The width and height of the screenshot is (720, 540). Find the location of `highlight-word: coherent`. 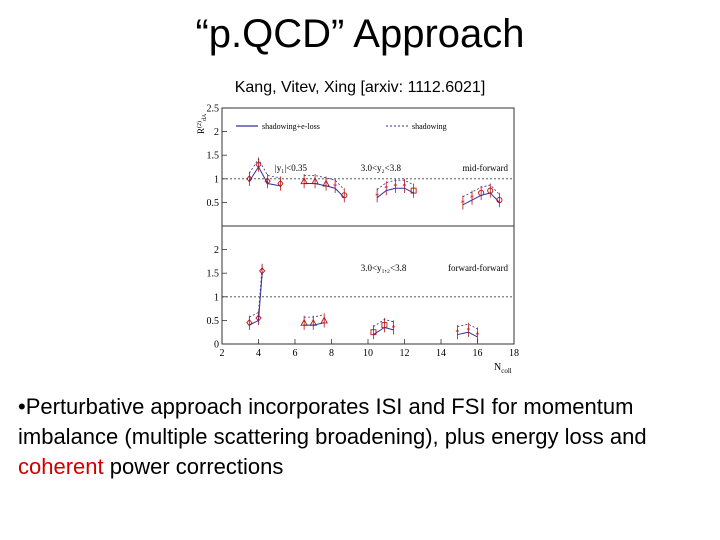

highlight-word: coherent is located at coordinates (61, 466).